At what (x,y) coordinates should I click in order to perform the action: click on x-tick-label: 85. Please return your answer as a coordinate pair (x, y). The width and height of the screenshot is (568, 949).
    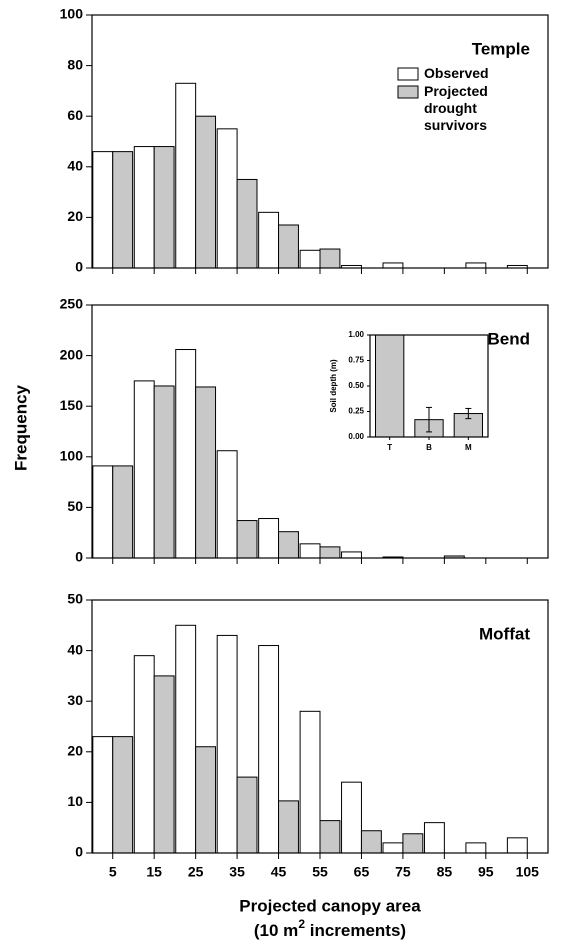
    Looking at the image, I should click on (445, 872).